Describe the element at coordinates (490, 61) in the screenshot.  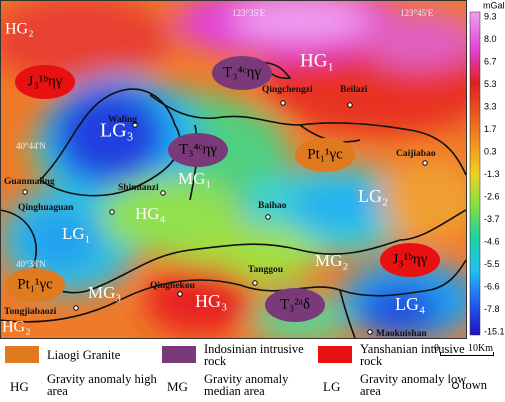
I see `colorbar-tick-label: 6.7` at that location.